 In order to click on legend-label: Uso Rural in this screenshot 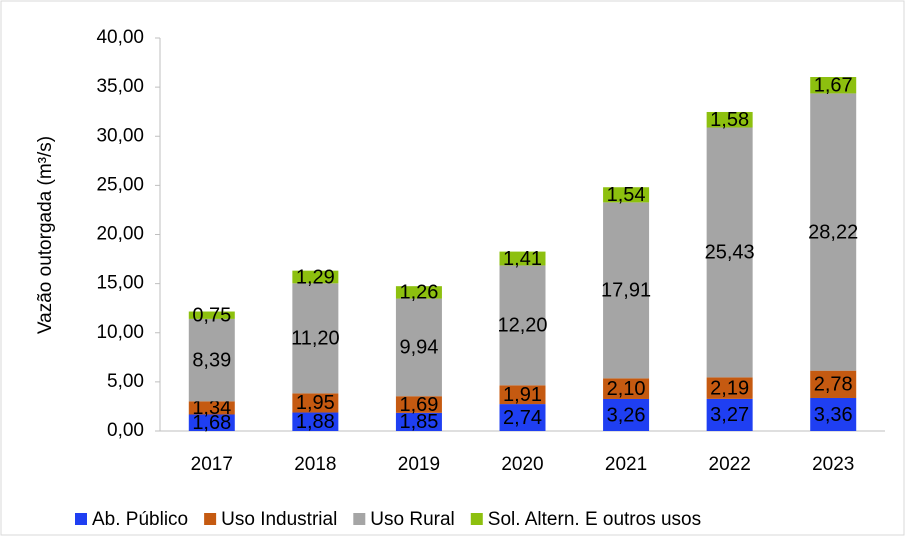, I will do `click(412, 519)`.